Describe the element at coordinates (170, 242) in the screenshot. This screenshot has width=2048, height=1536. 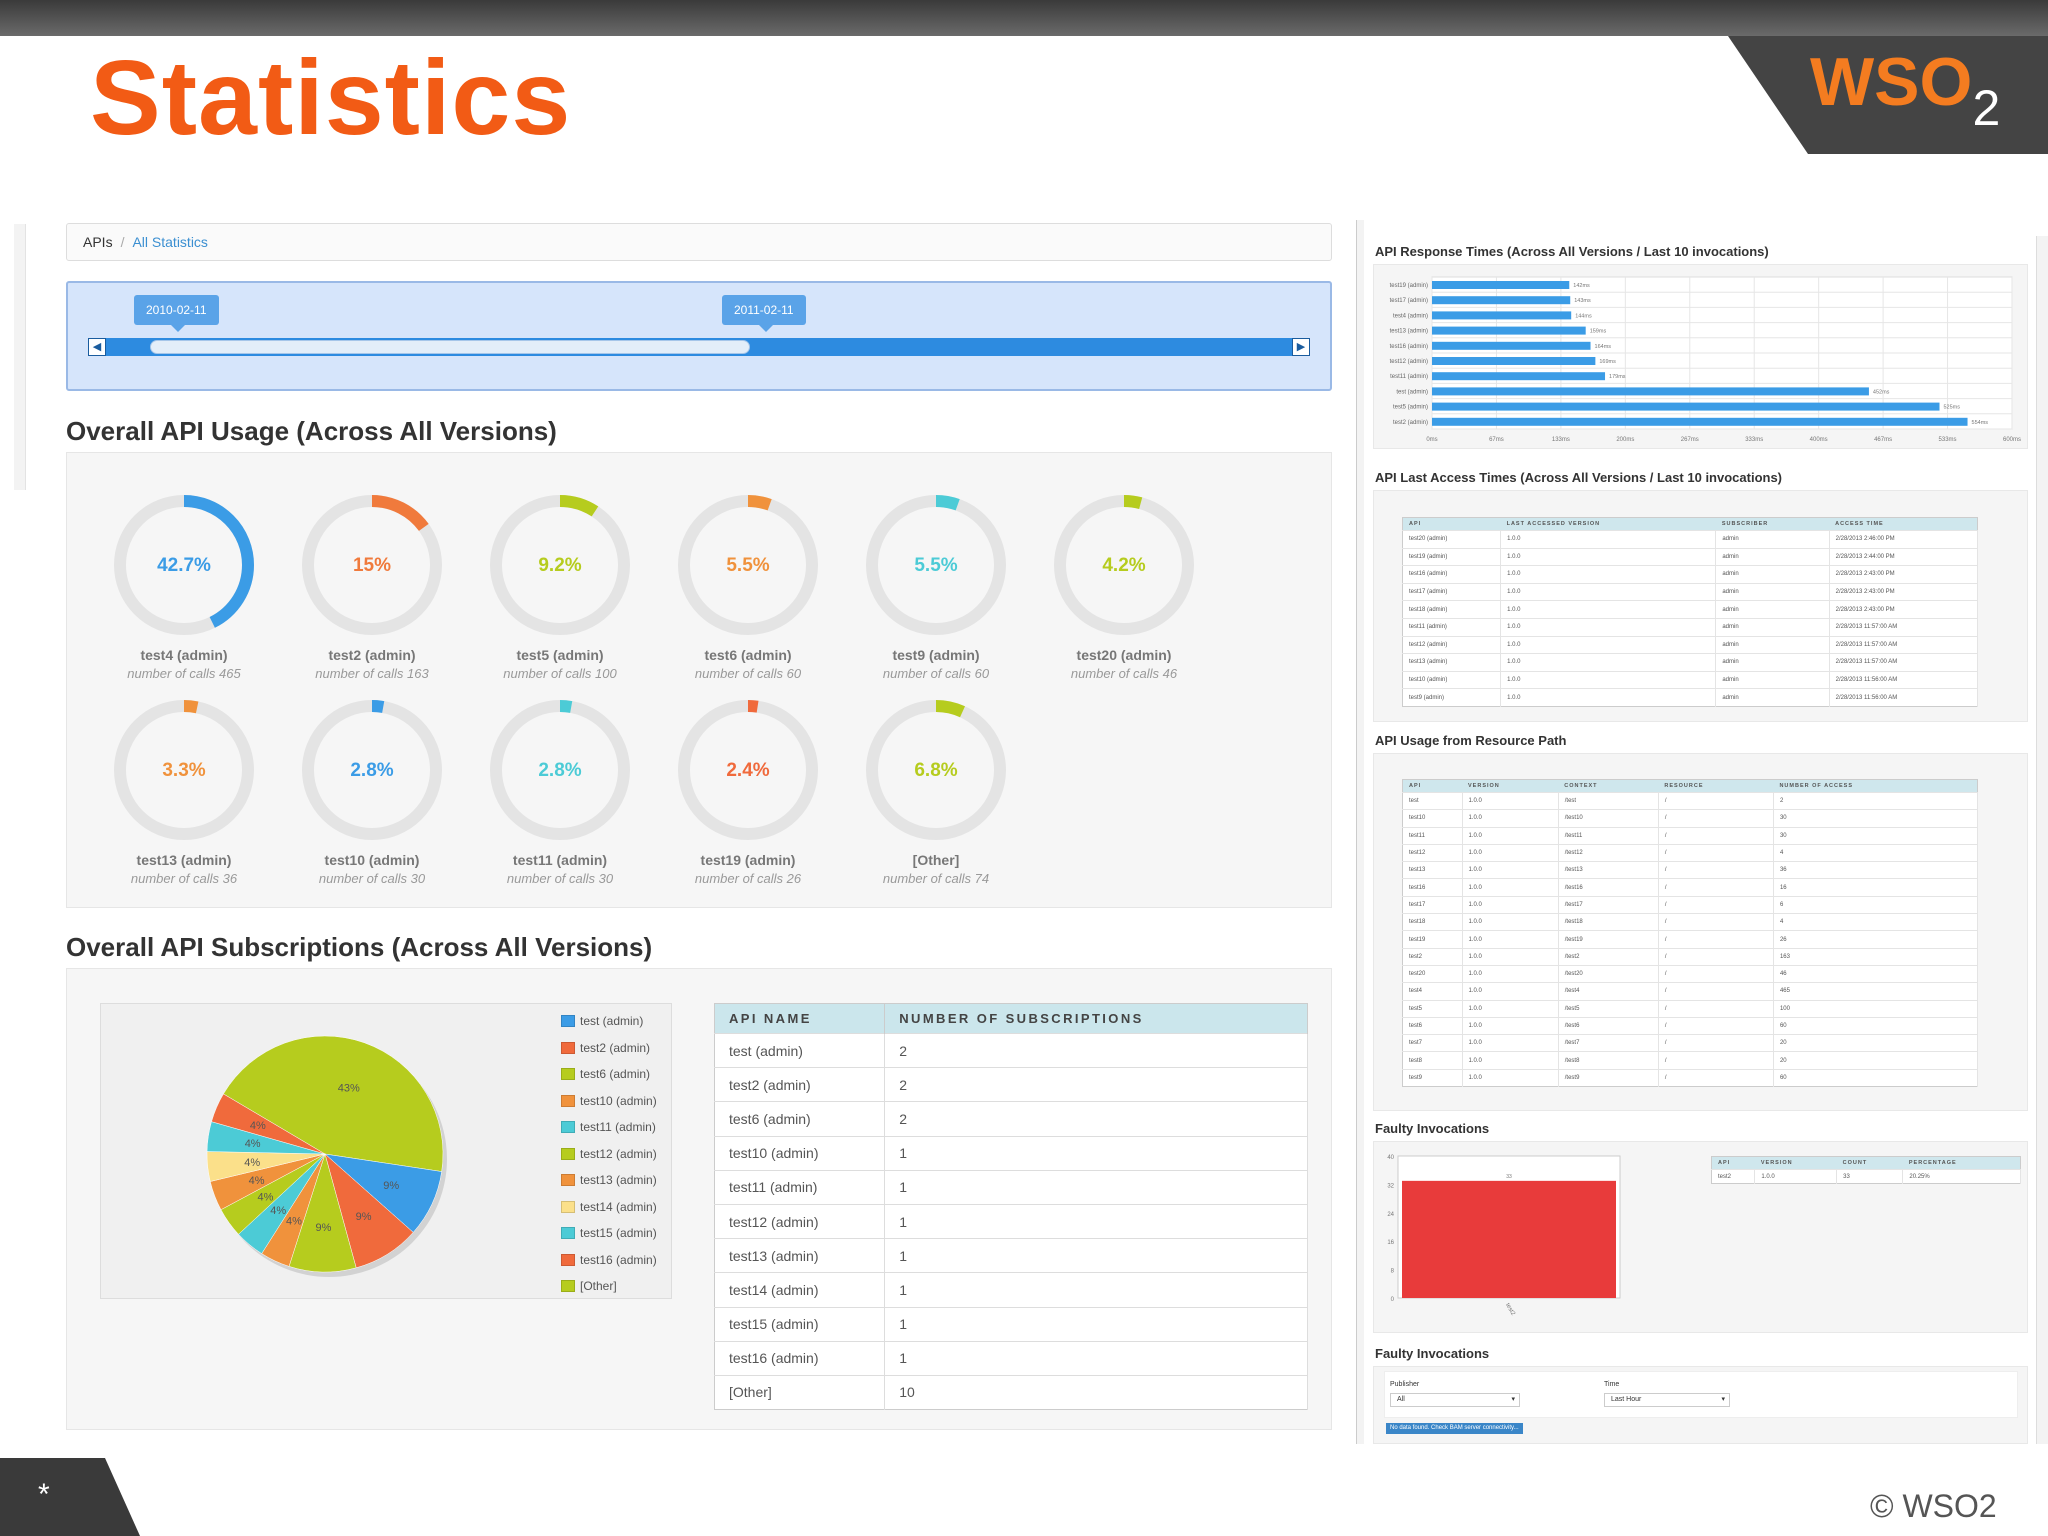
I see `breadcrumb-all-statistics: All Statistics` at that location.